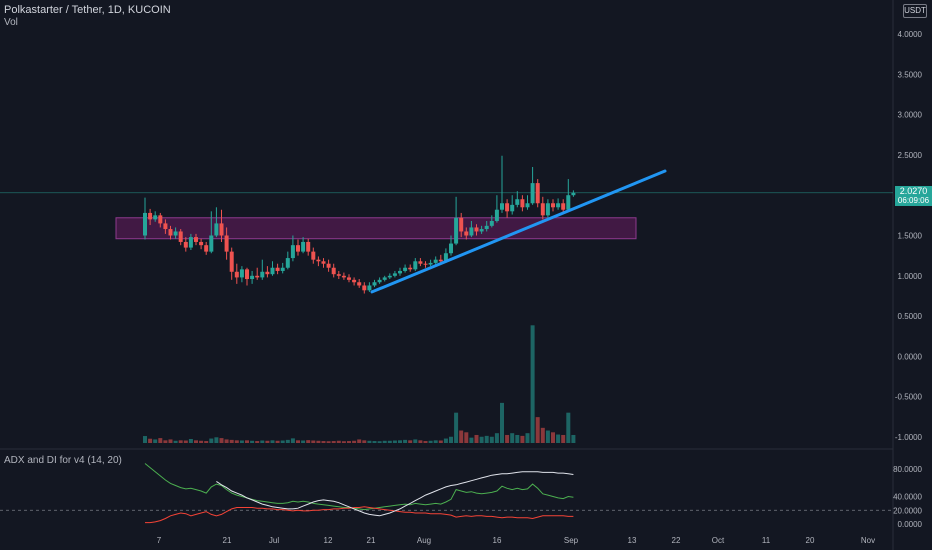 This screenshot has height=550, width=932. I want to click on time-tick-label: Nov, so click(868, 540).